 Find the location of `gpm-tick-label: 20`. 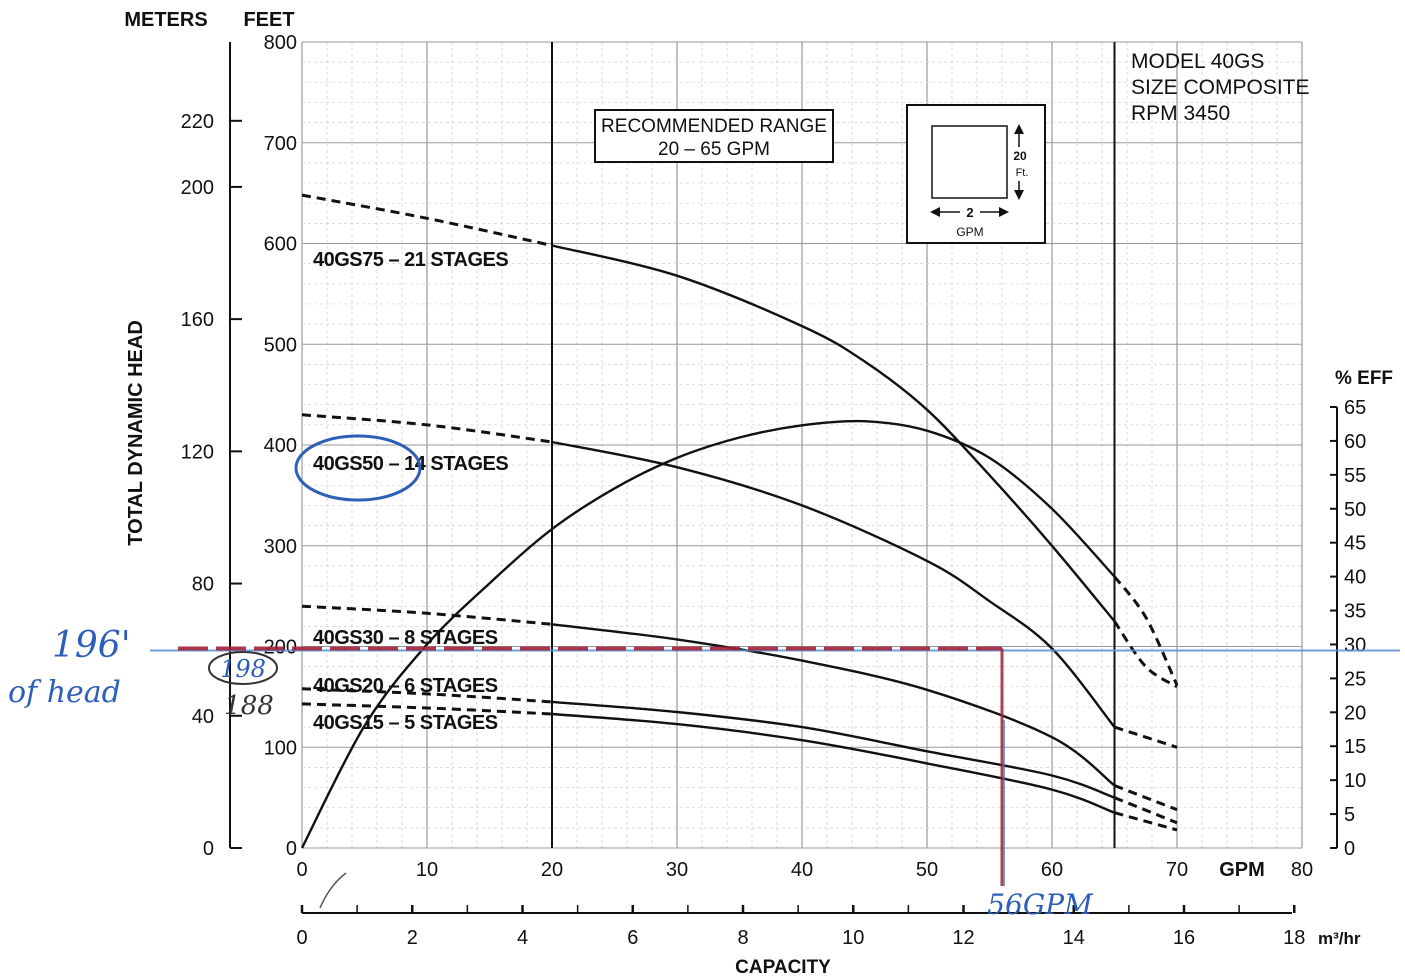

gpm-tick-label: 20 is located at coordinates (552, 870).